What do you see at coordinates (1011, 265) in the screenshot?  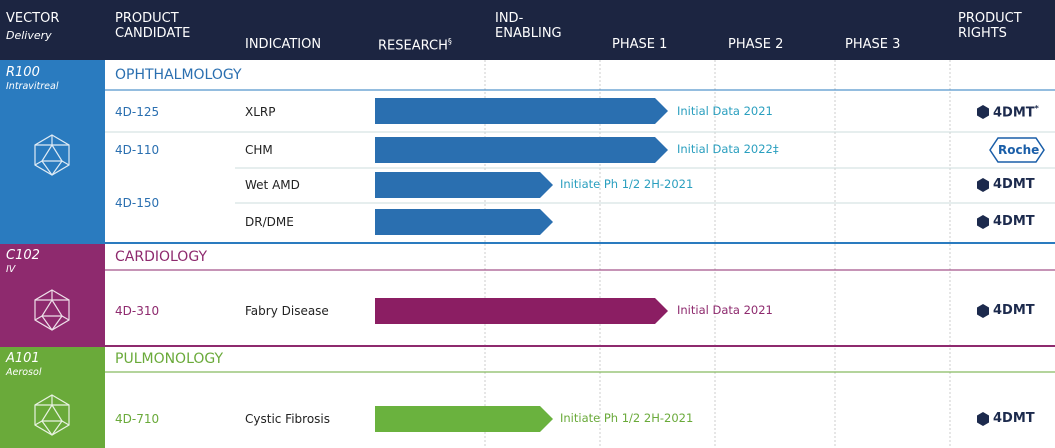 I see `rights-icons` at bounding box center [1011, 265].